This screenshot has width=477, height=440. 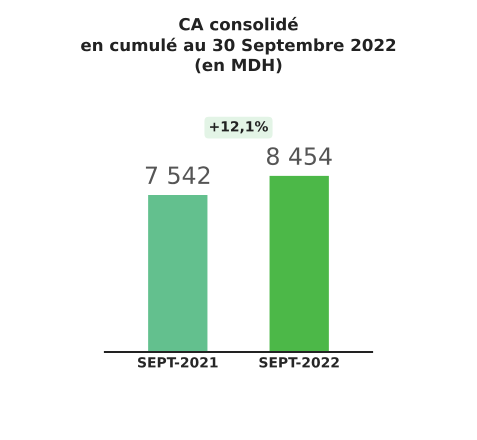 I want to click on chart-title: CA consolidé en cumulé au 30 Septembre 2022 (en MDH), so click(x=238, y=45).